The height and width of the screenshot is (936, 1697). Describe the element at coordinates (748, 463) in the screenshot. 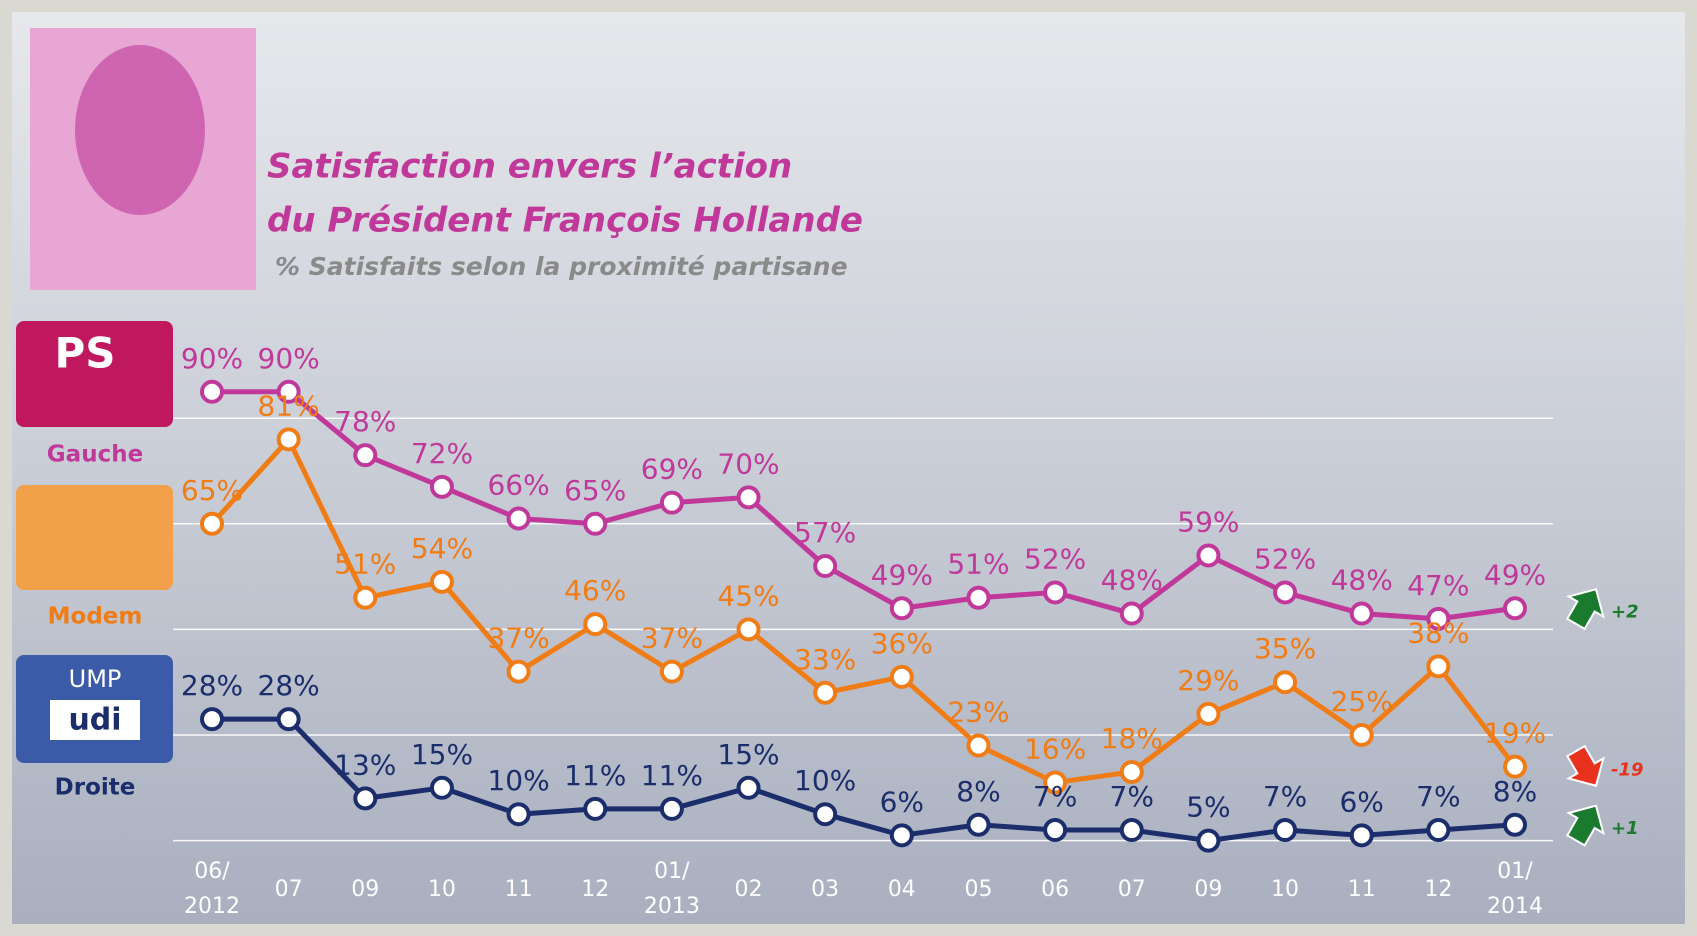

I see `value-label: 70%` at that location.